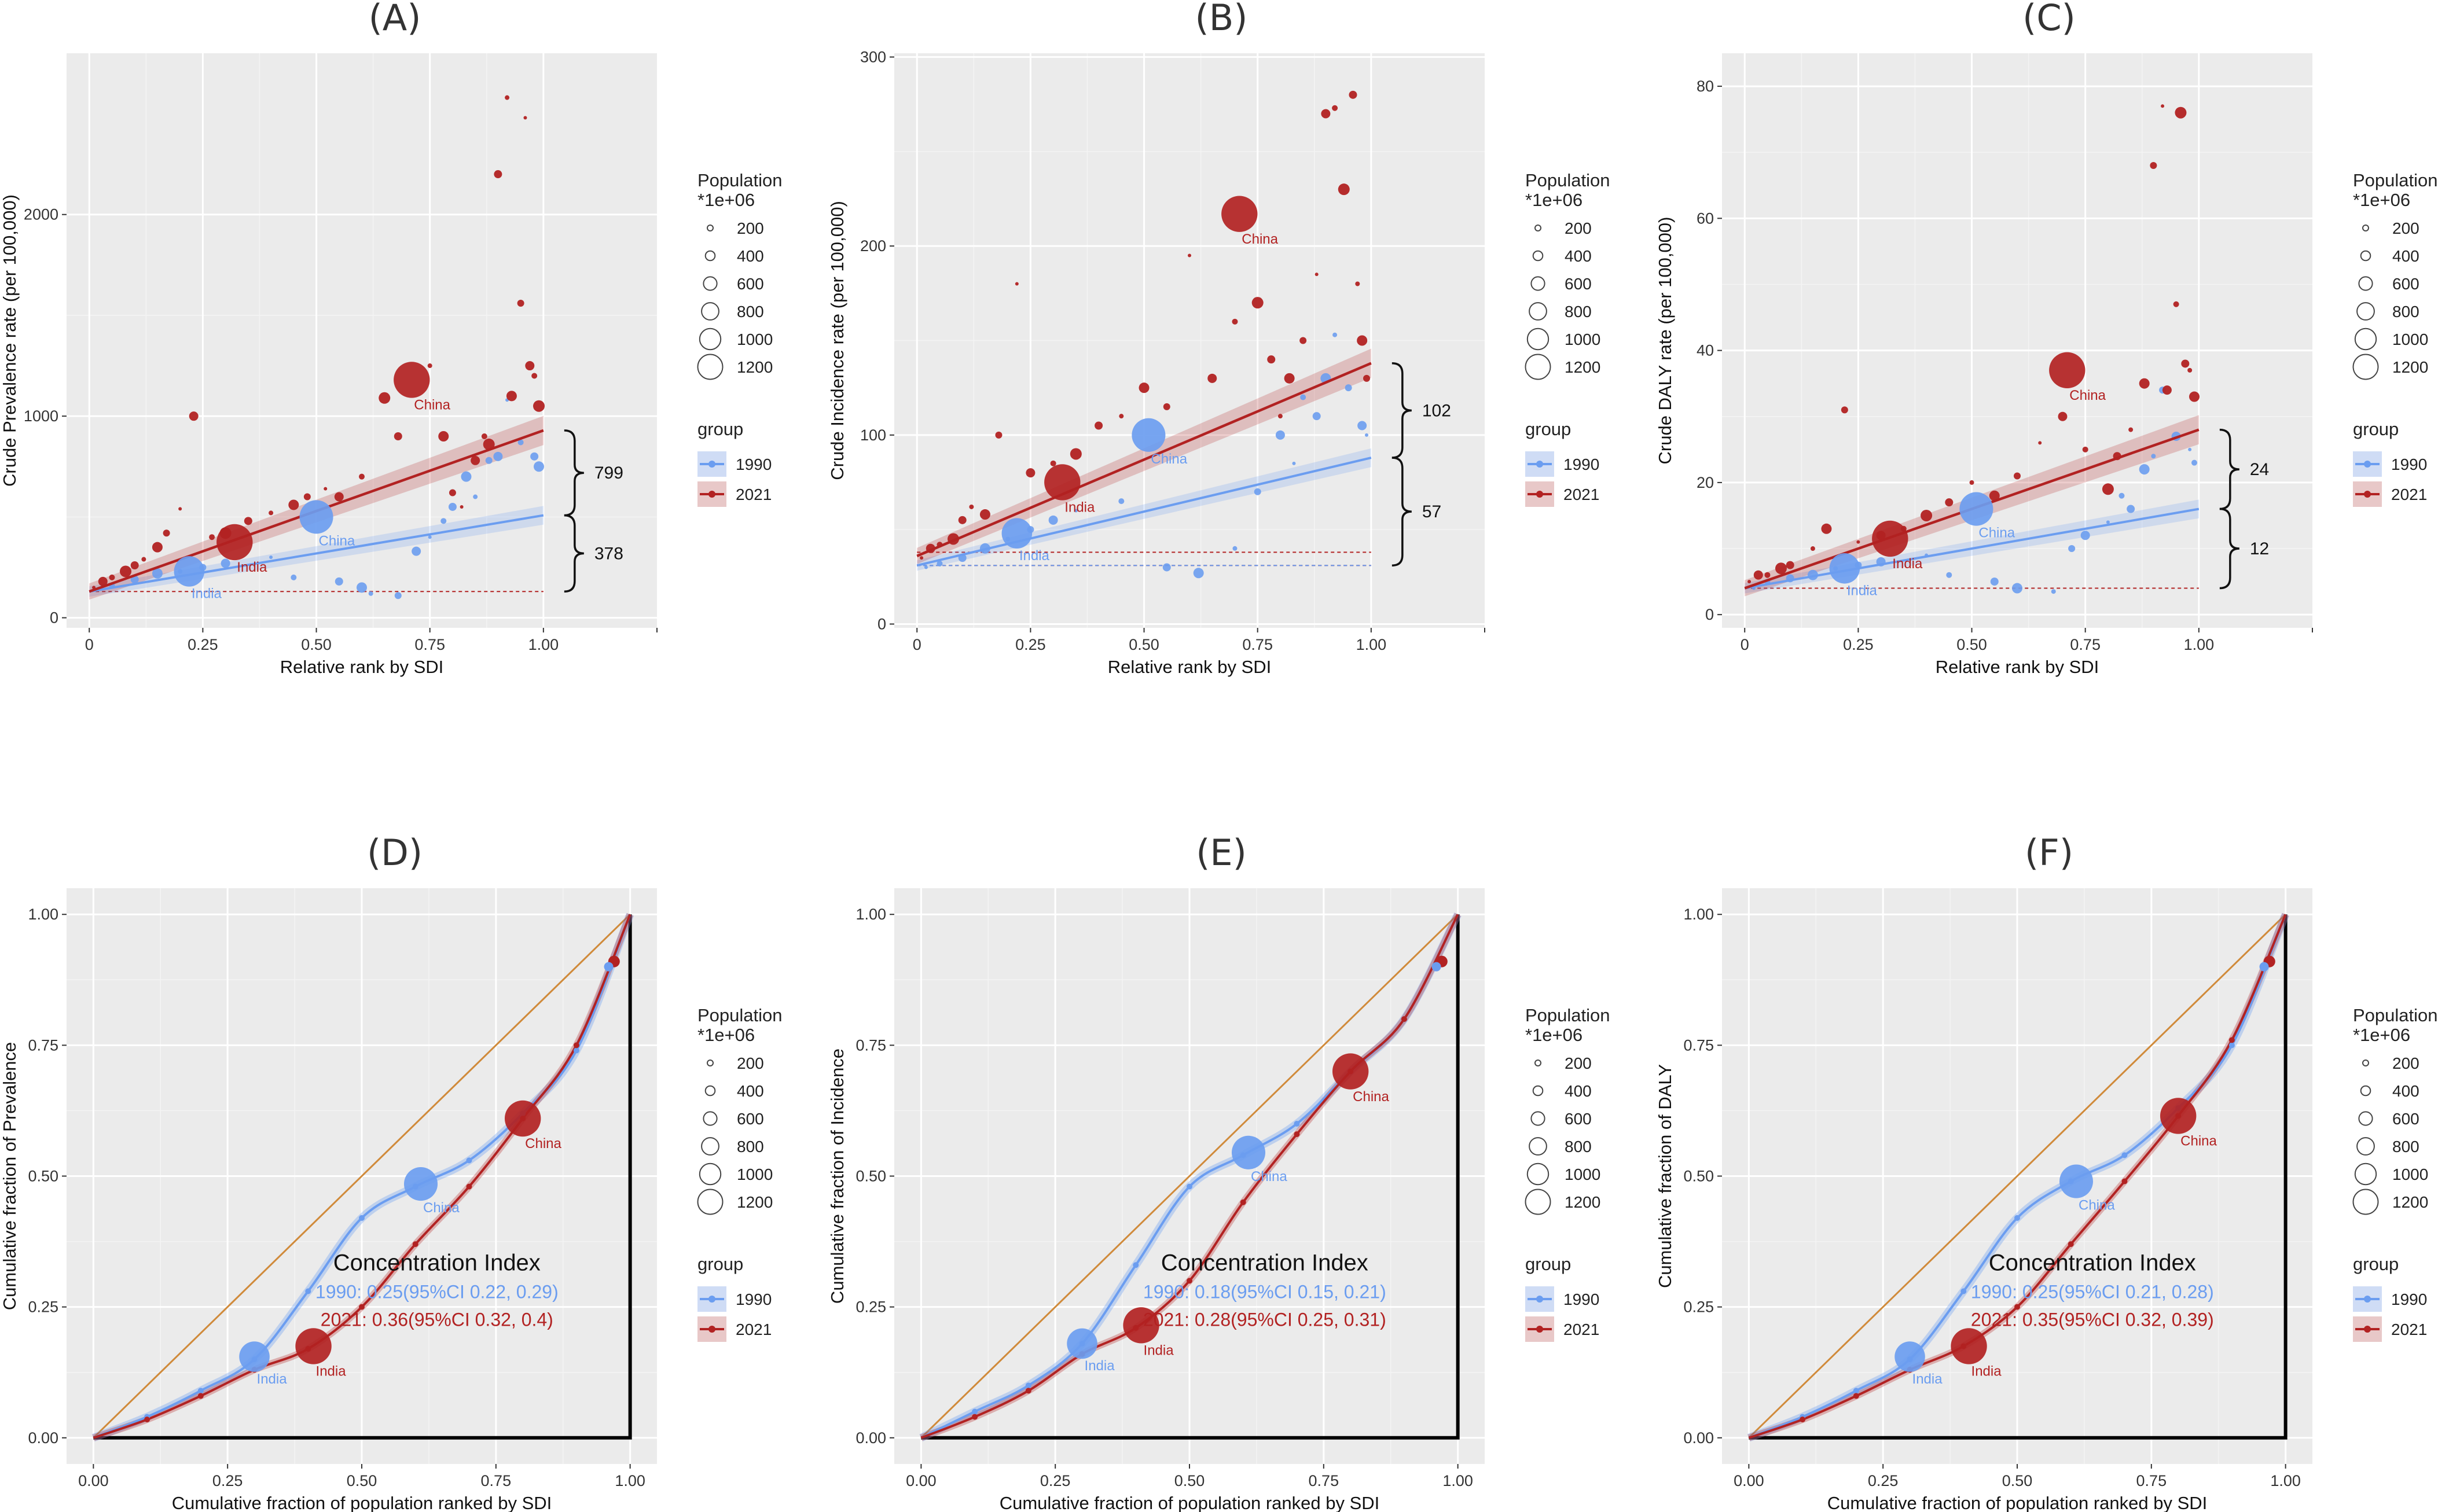  What do you see at coordinates (1371, 644) in the screenshot?
I see `x-tick-label: 1.00` at bounding box center [1371, 644].